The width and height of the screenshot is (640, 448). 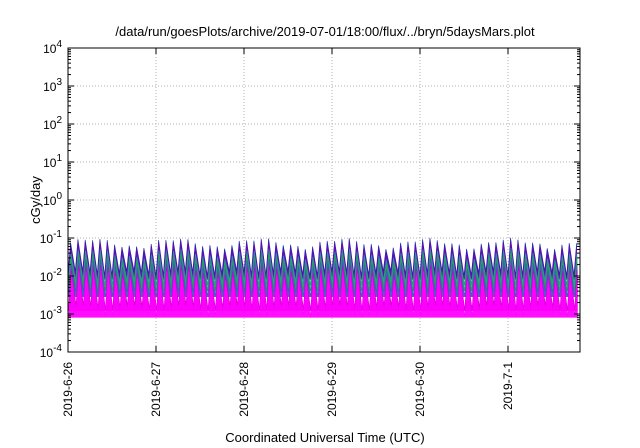 I want to click on series-group, so click(x=323, y=277).